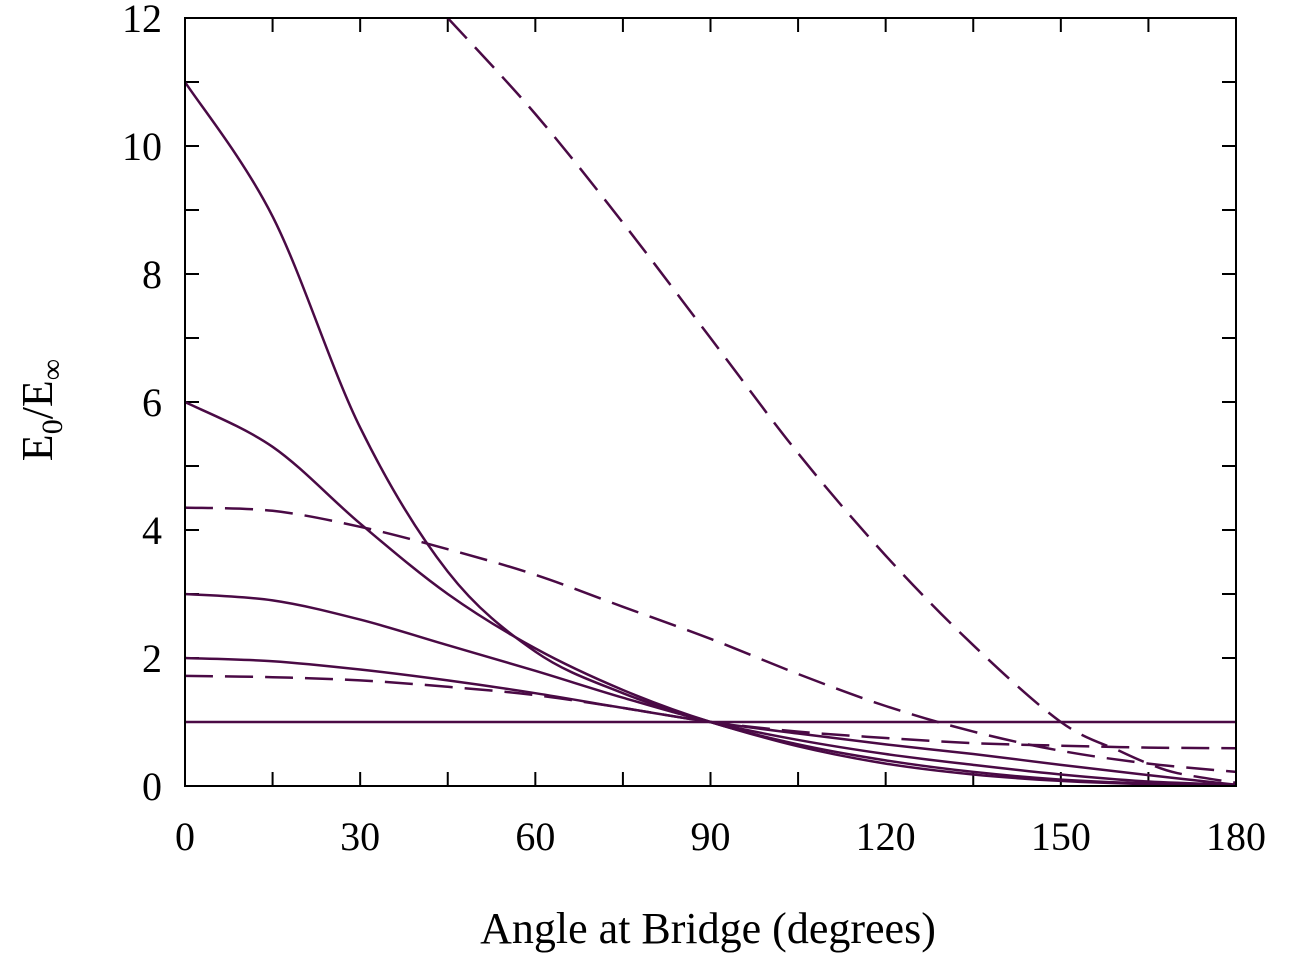 The image size is (1291, 963). I want to click on y-tick-label: 6, so click(152, 402).